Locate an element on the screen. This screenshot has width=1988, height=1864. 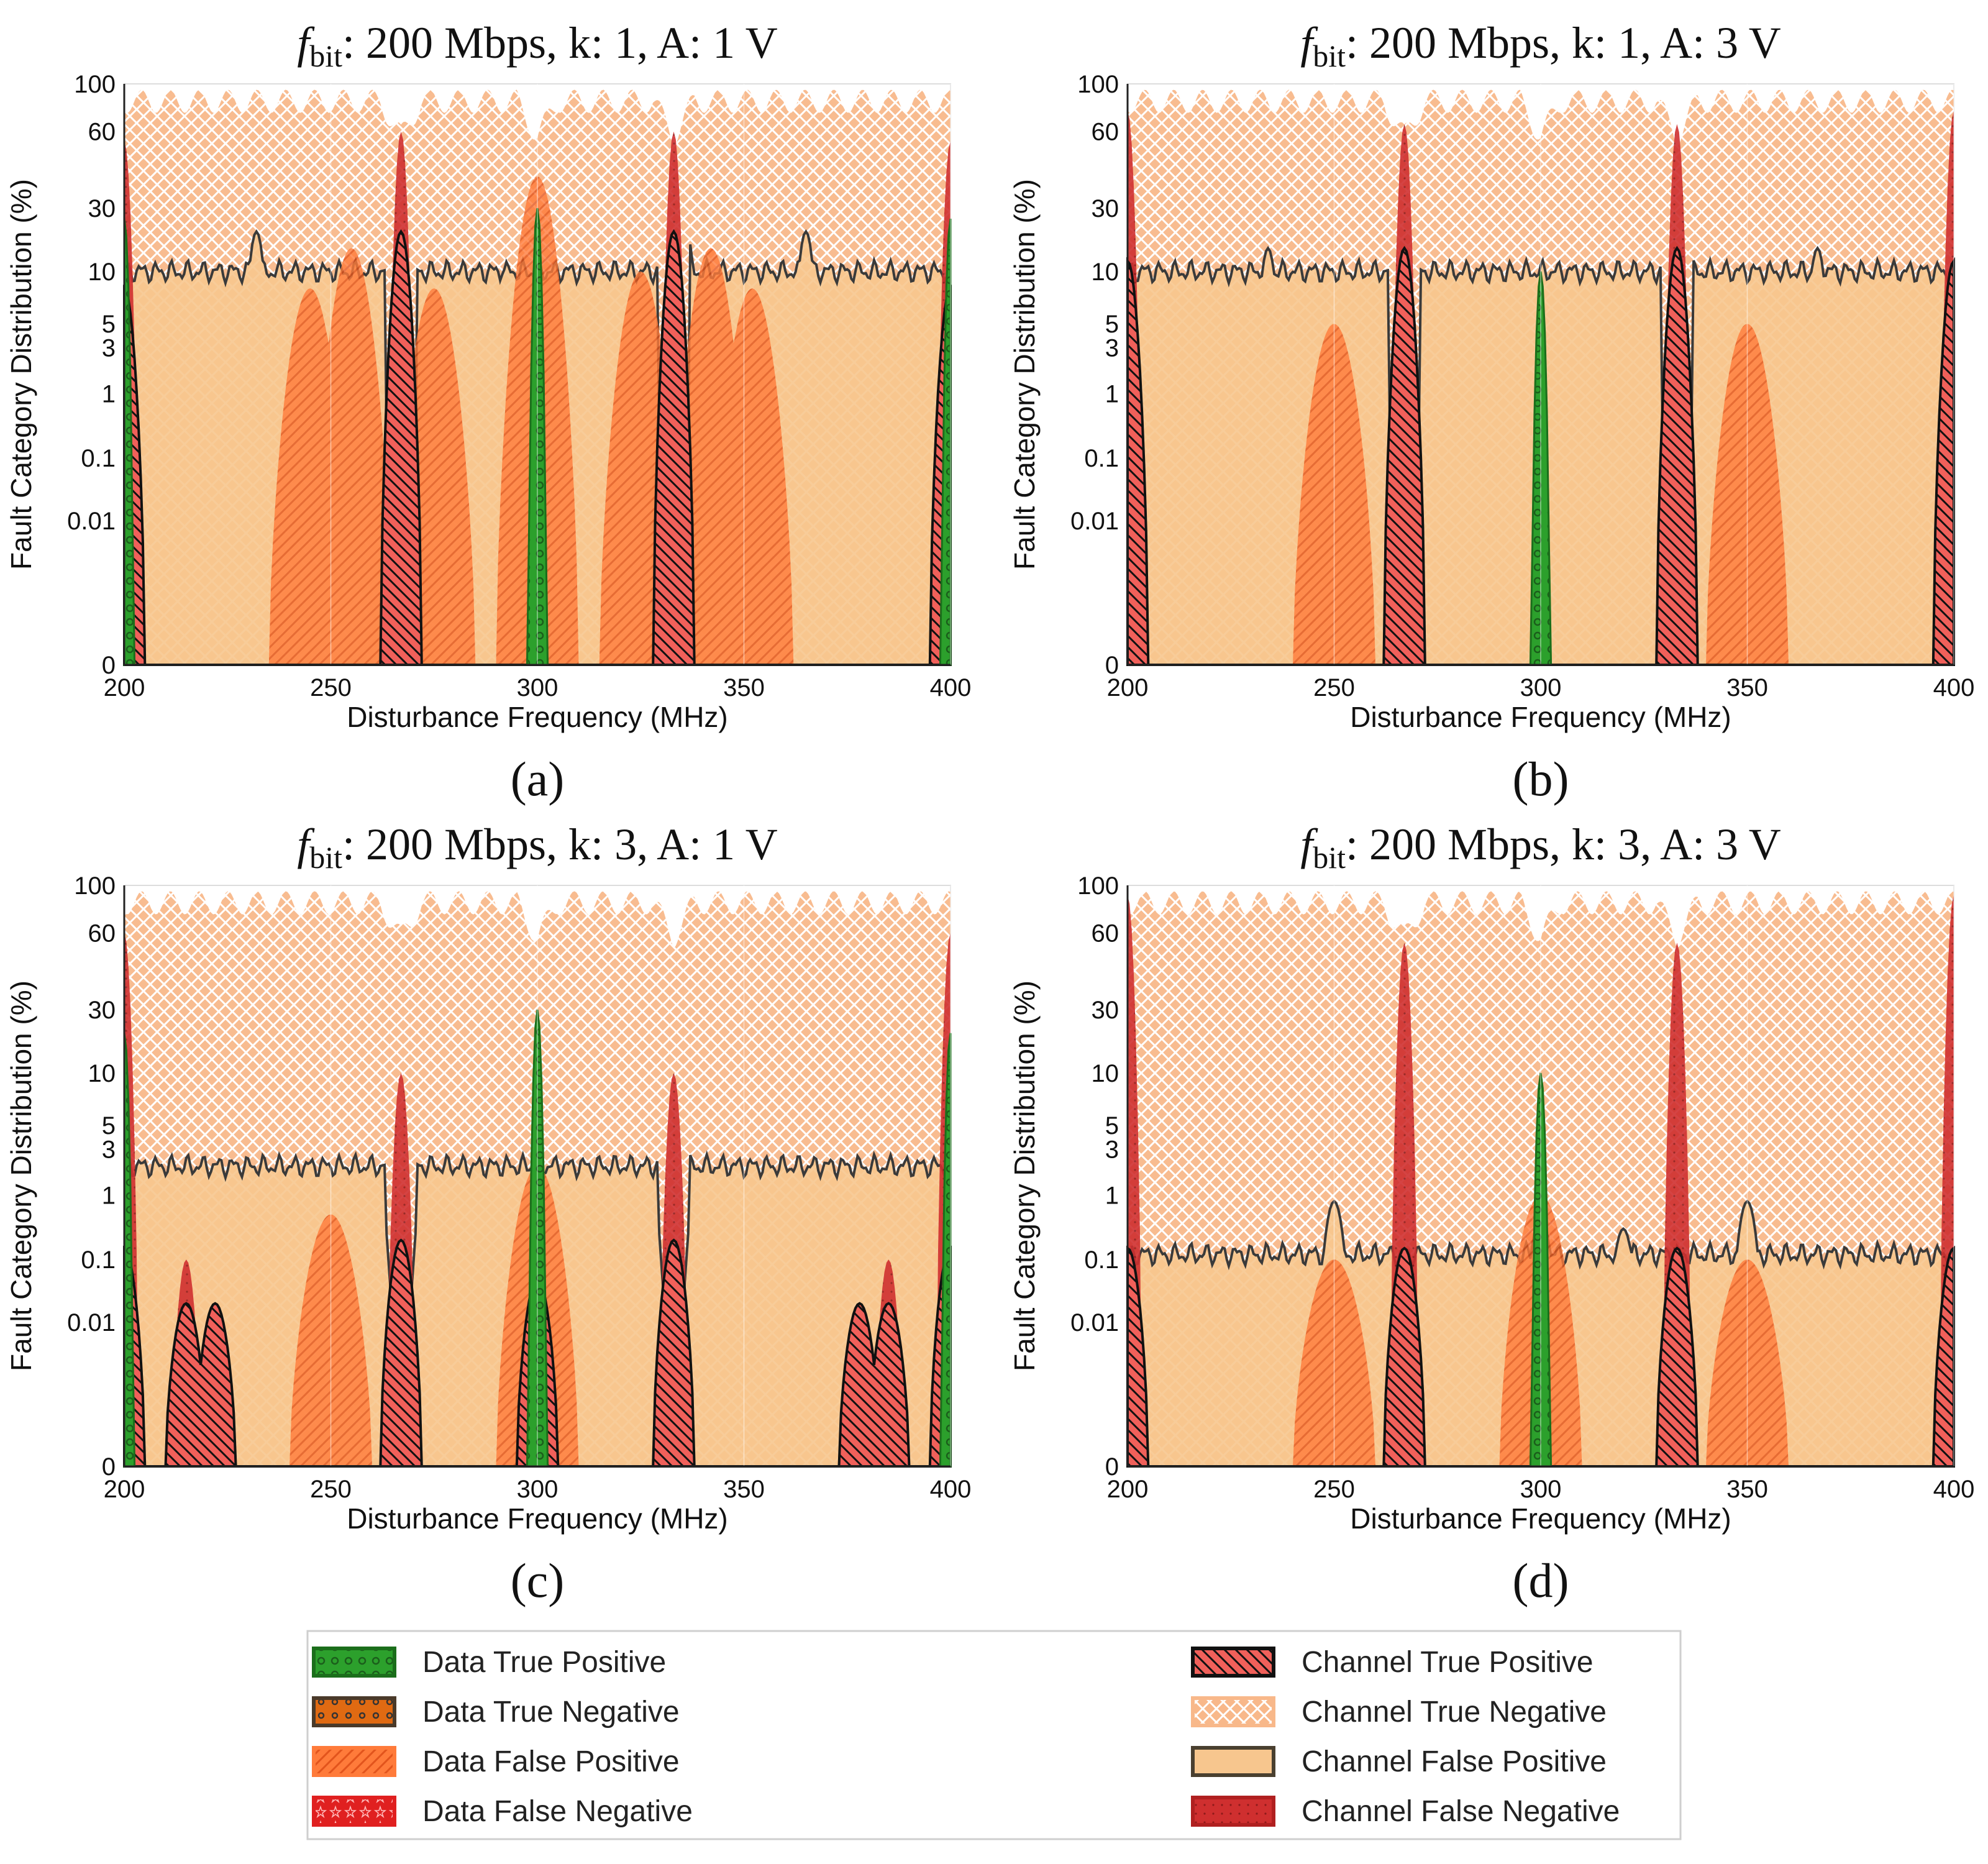
legend-swatch-data-true-negative is located at coordinates (354, 1711).